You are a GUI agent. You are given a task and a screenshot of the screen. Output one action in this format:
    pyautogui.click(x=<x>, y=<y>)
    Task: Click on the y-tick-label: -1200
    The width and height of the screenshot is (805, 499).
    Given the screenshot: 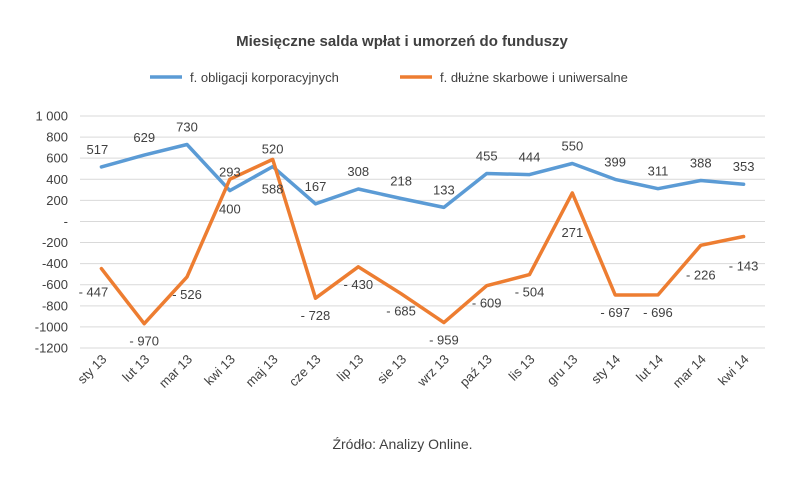 What is the action you would take?
    pyautogui.click(x=51, y=348)
    